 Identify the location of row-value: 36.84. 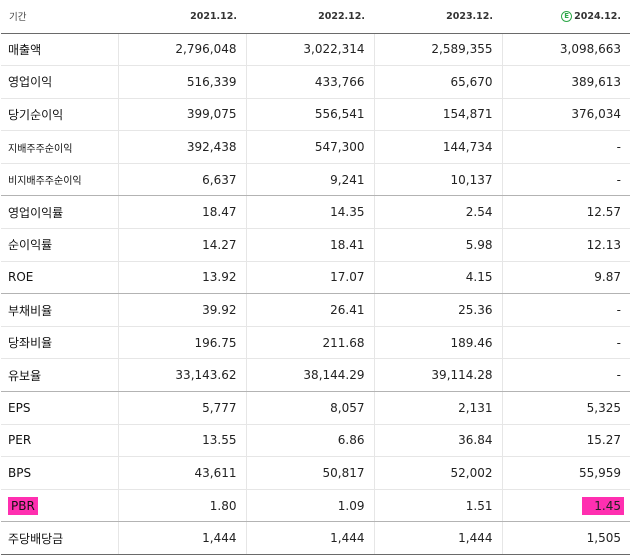
(437, 441).